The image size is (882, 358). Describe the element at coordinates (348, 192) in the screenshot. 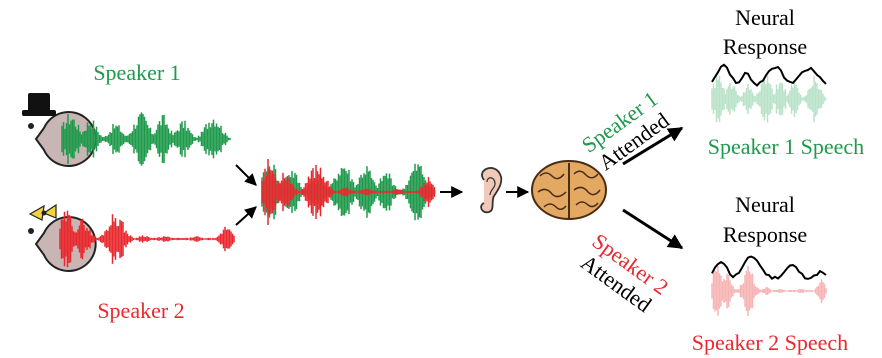

I see `mixture-waveform` at that location.